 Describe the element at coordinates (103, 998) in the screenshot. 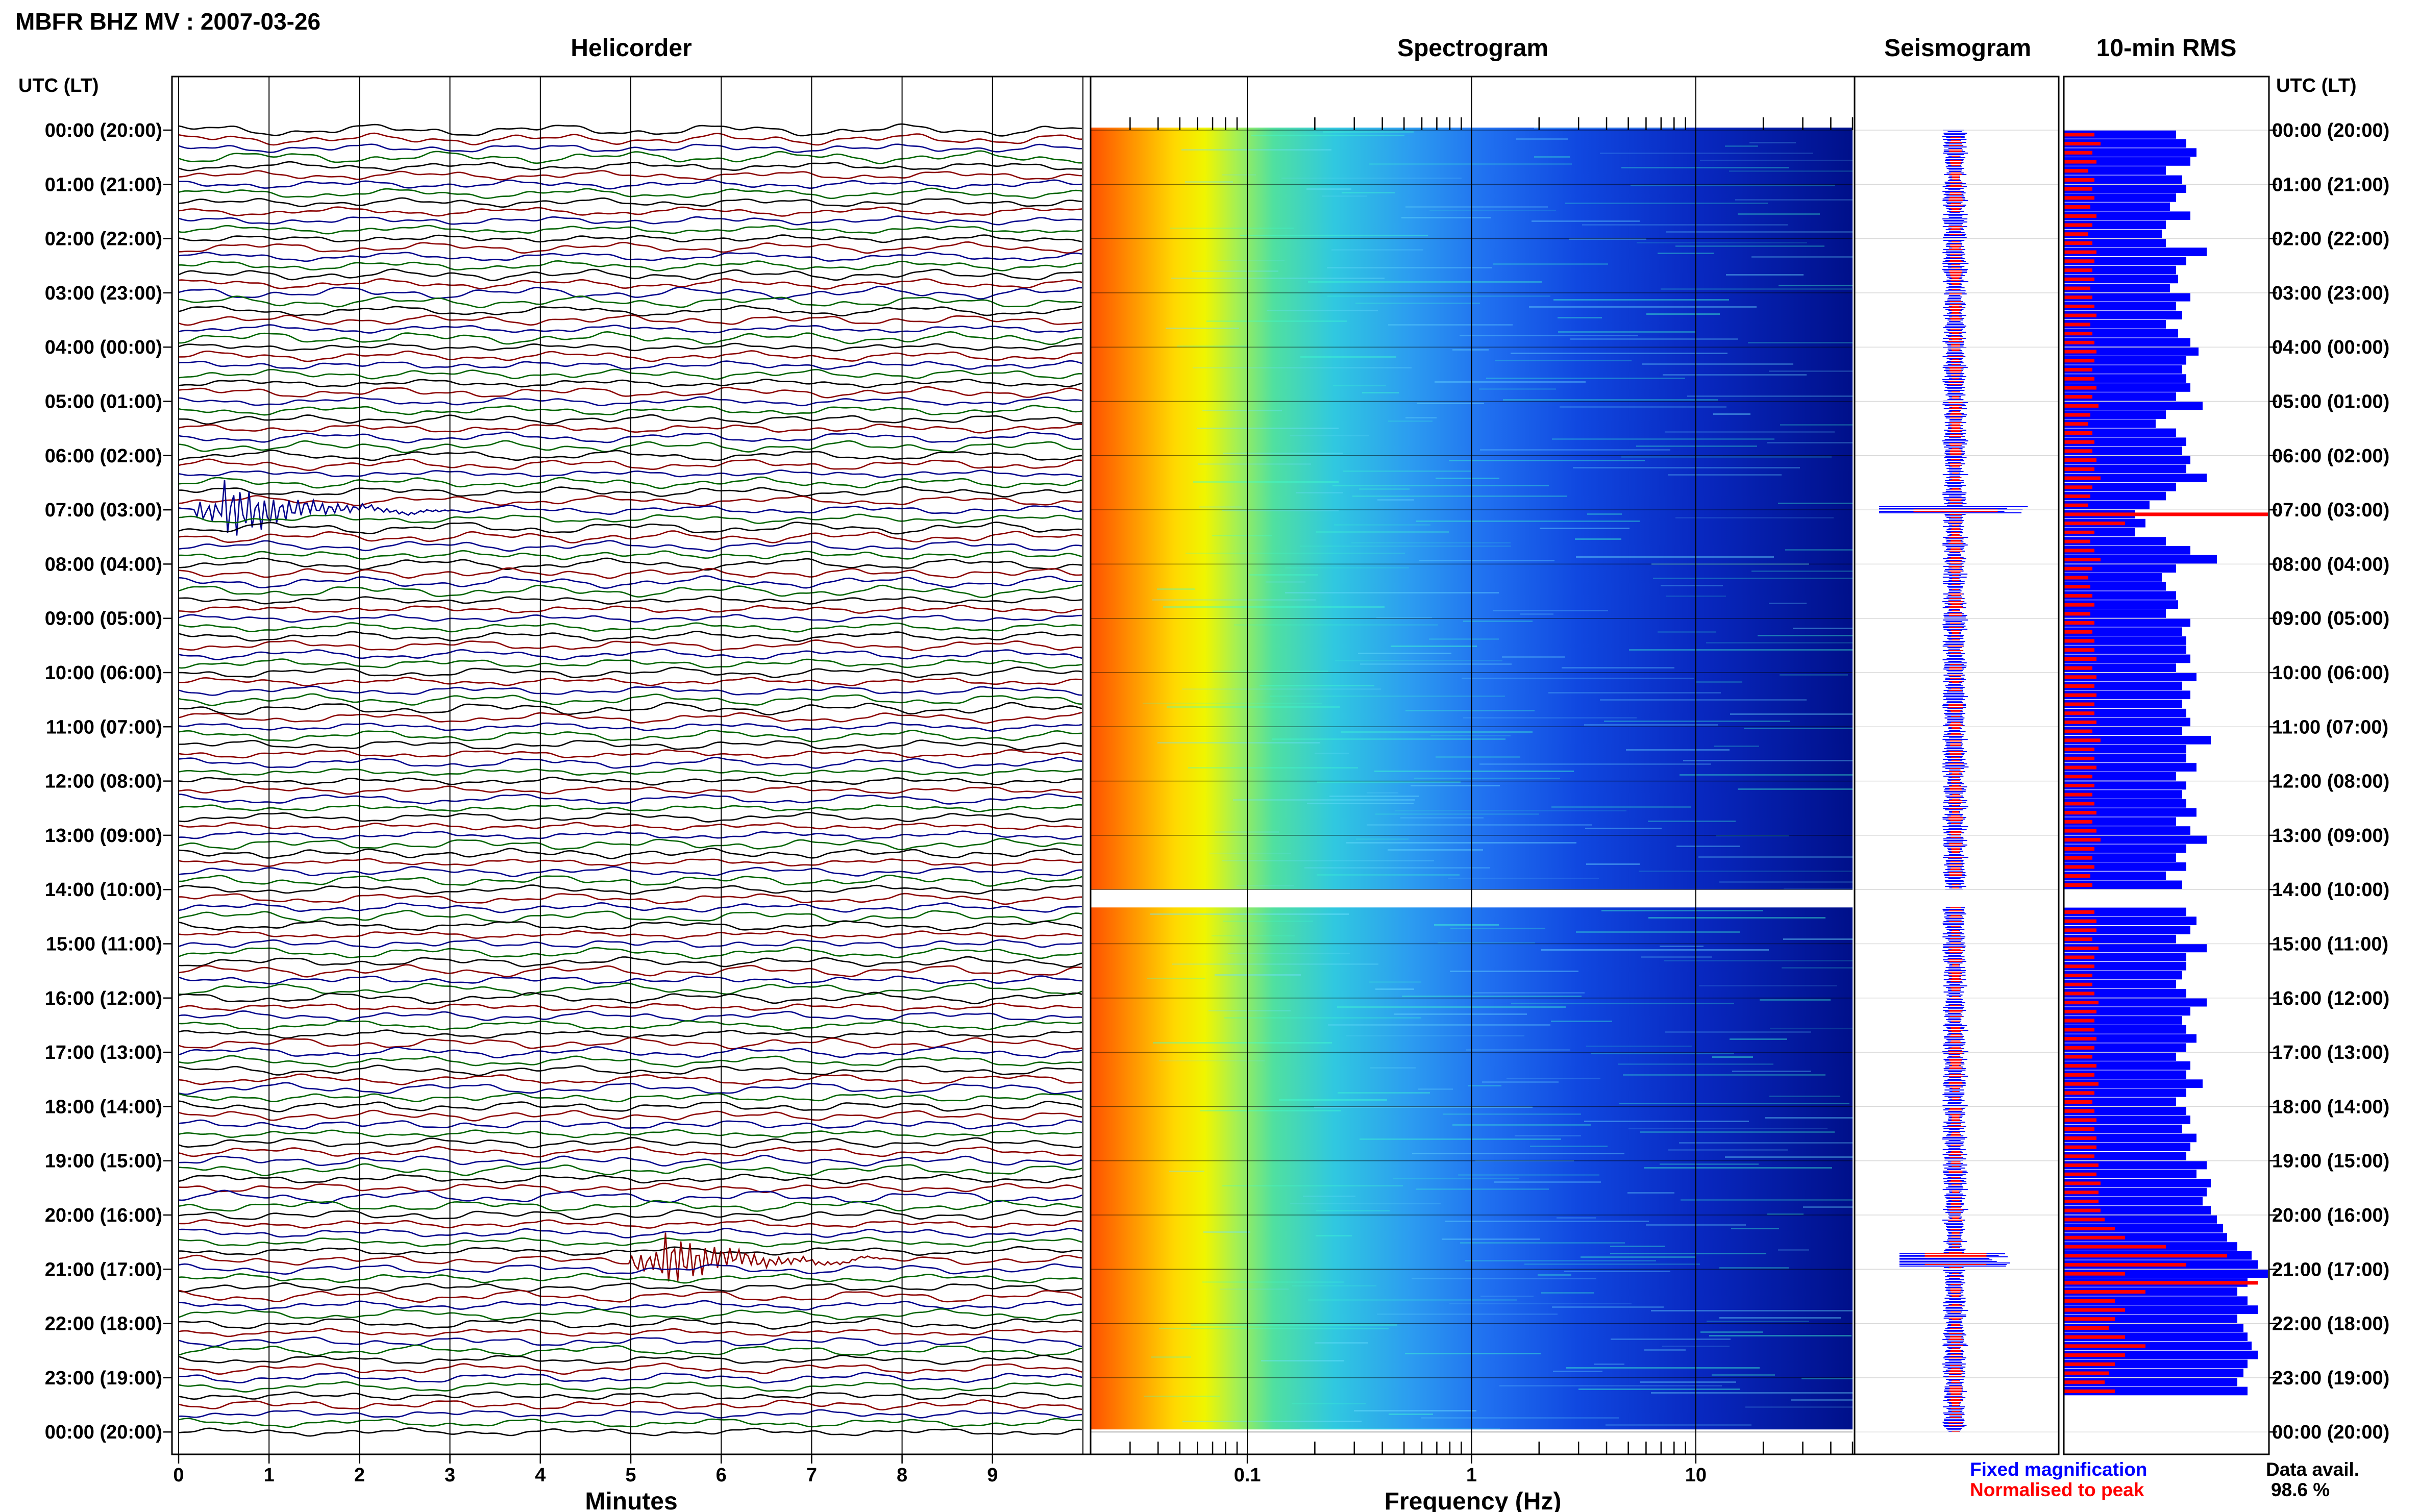

I see `time-tick-left: 16:00 (12:00)` at that location.